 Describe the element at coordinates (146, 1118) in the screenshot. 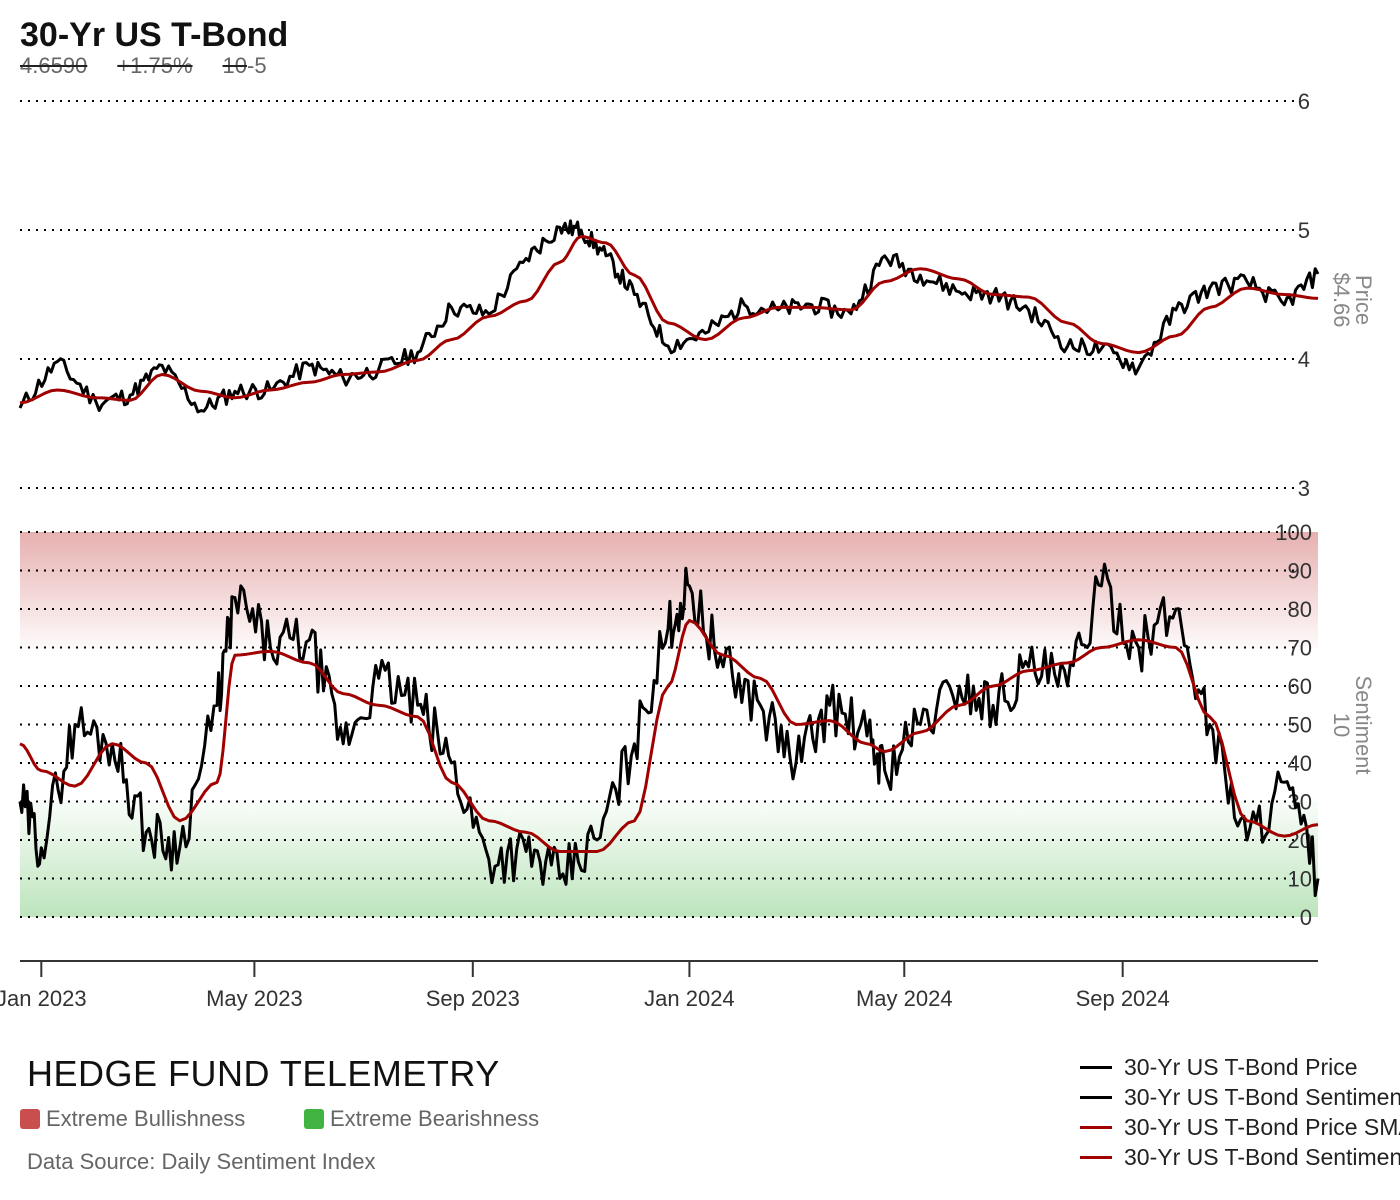

I see `bull-label: Extreme Bullishness` at that location.